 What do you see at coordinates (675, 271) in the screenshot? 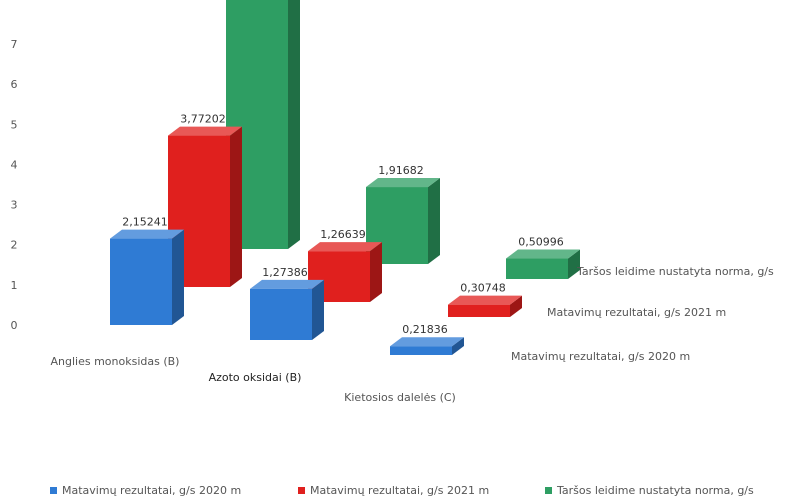
I see `depth-tick-label: Taršos leidime nustatyta norma, g/s` at bounding box center [675, 271].